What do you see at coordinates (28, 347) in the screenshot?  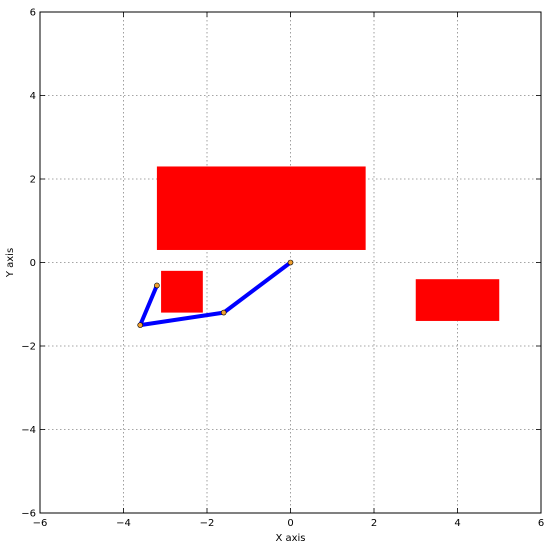 I see `y-tick-label: −2` at bounding box center [28, 347].